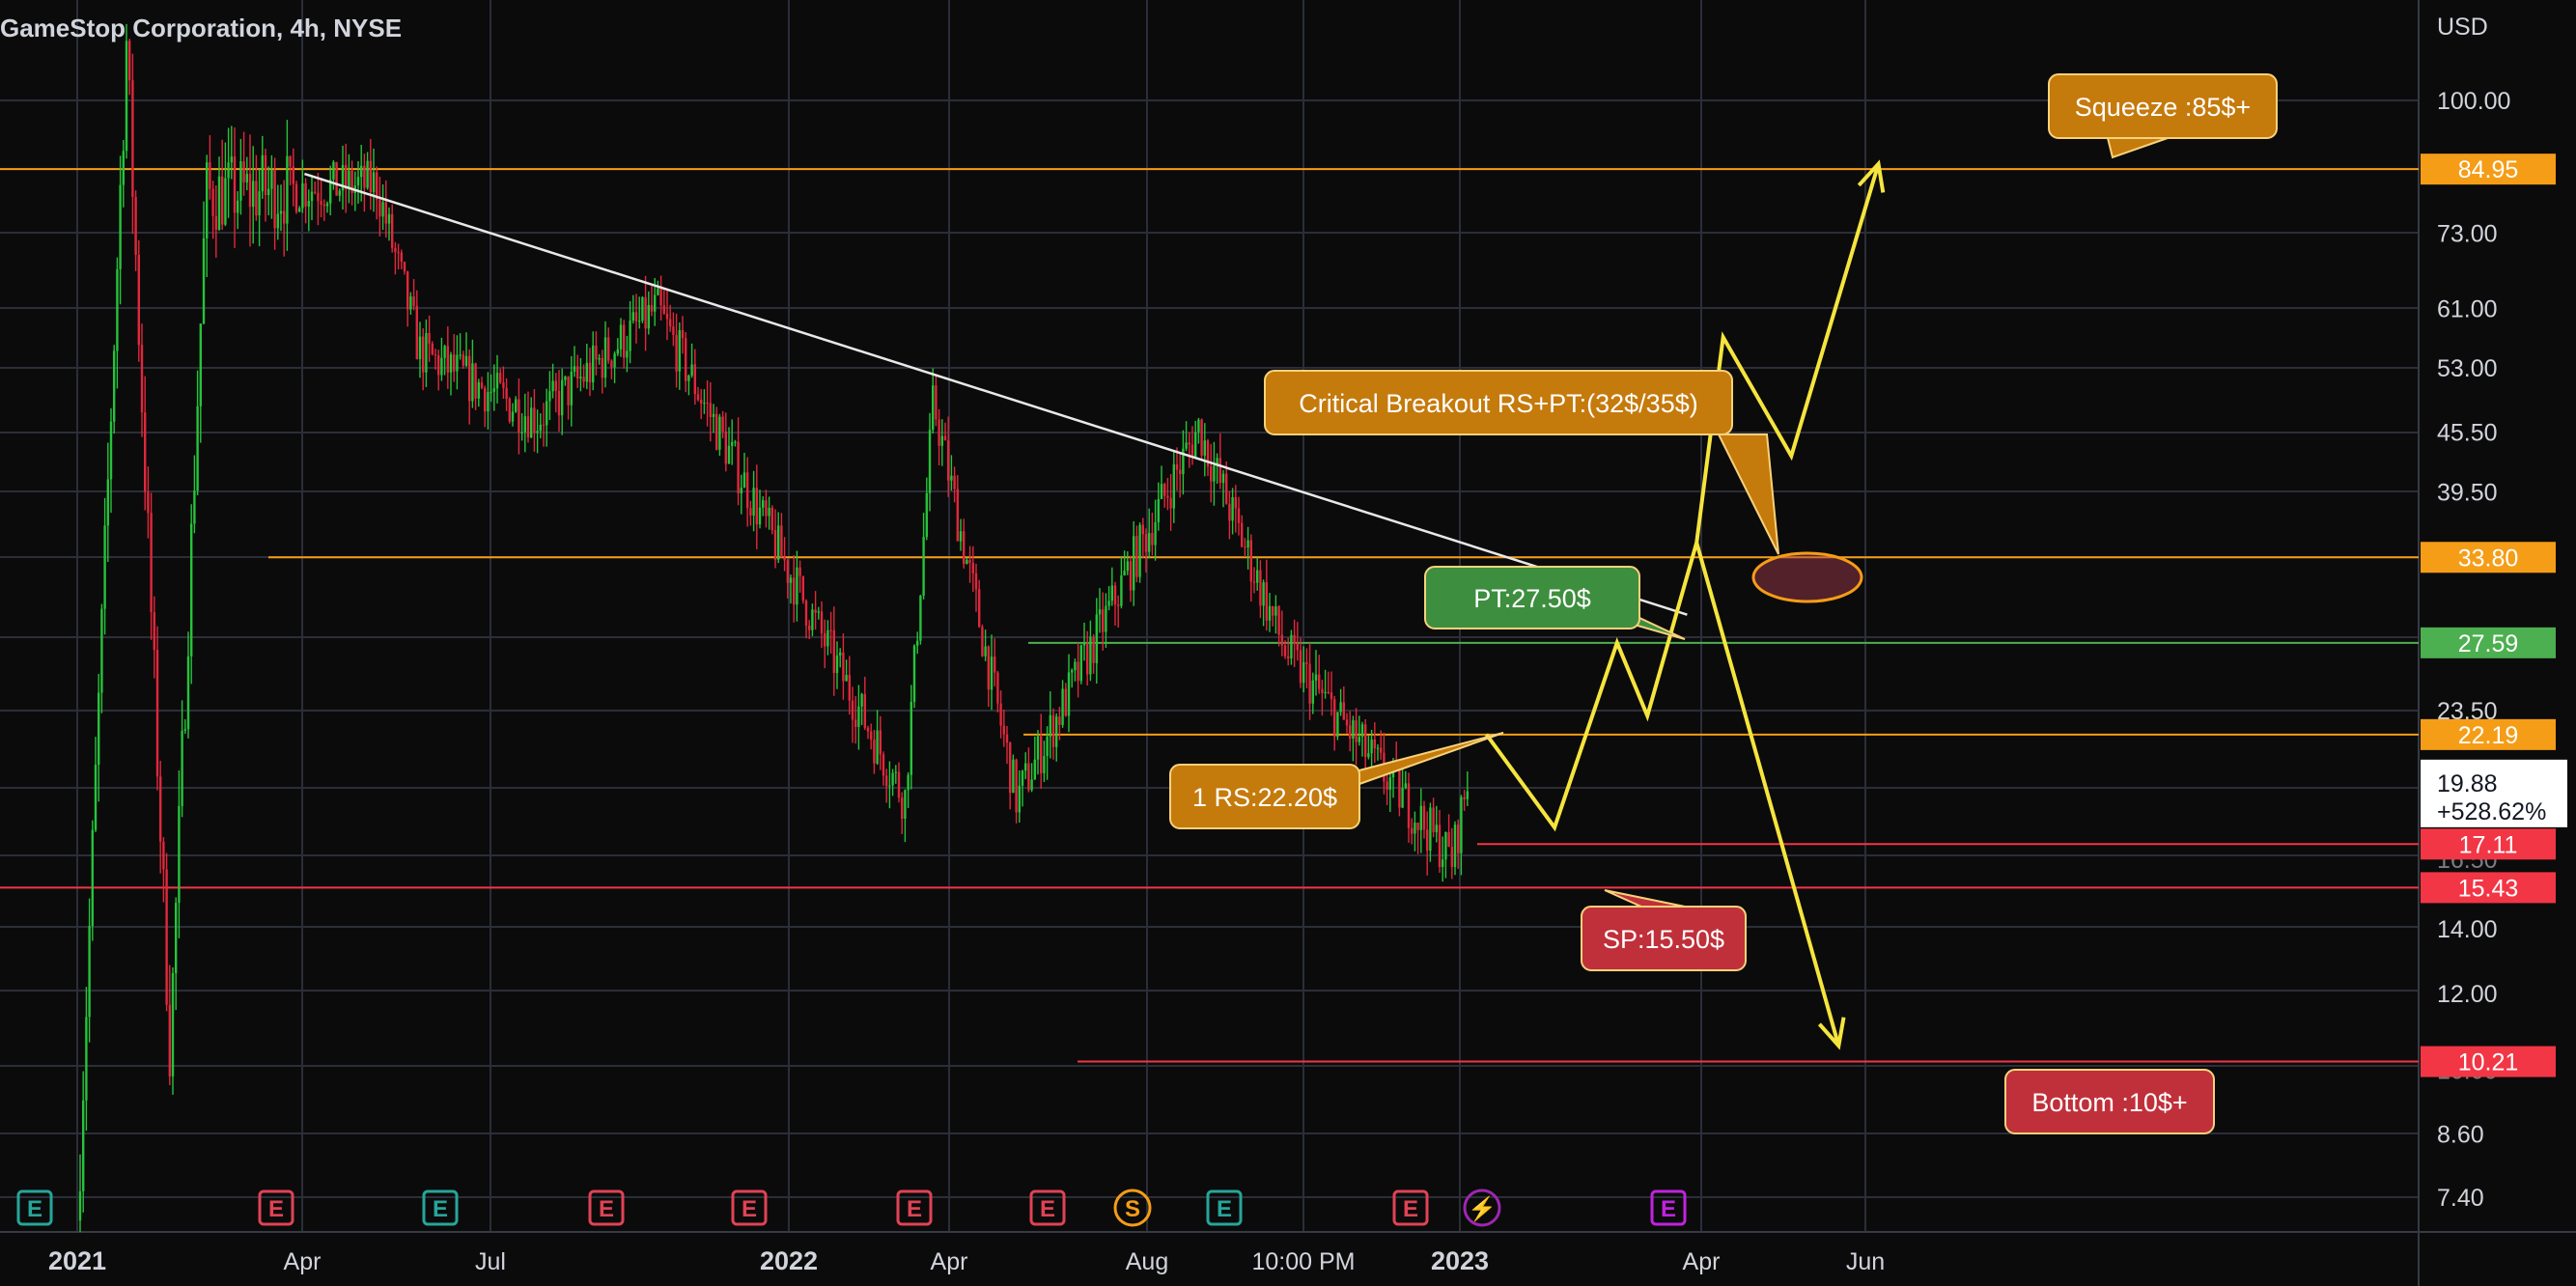 The width and height of the screenshot is (2576, 1286). What do you see at coordinates (1832, 1033) in the screenshot?
I see `projection-down-arrowhead` at bounding box center [1832, 1033].